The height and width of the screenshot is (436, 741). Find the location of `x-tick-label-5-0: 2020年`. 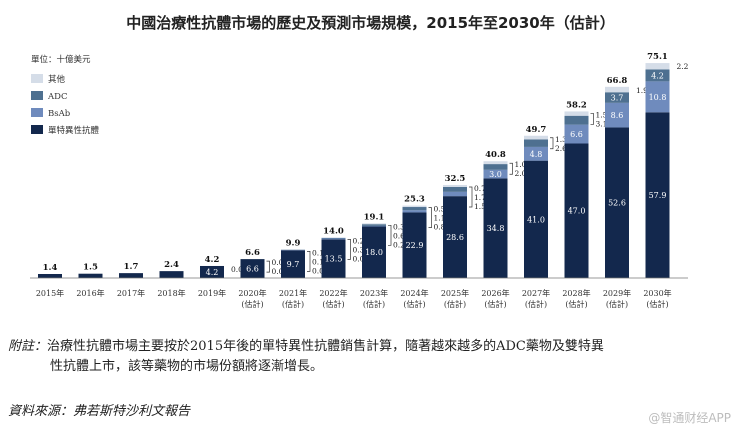

x-tick-label-5-0: 2020年 is located at coordinates (252, 293).